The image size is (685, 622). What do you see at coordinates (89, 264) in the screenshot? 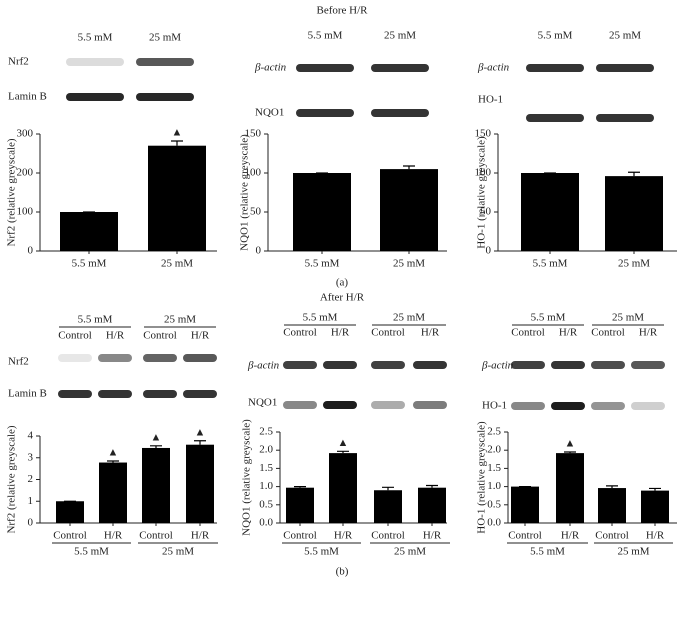
I see `x-tick-label: 5.5 mM` at bounding box center [89, 264].